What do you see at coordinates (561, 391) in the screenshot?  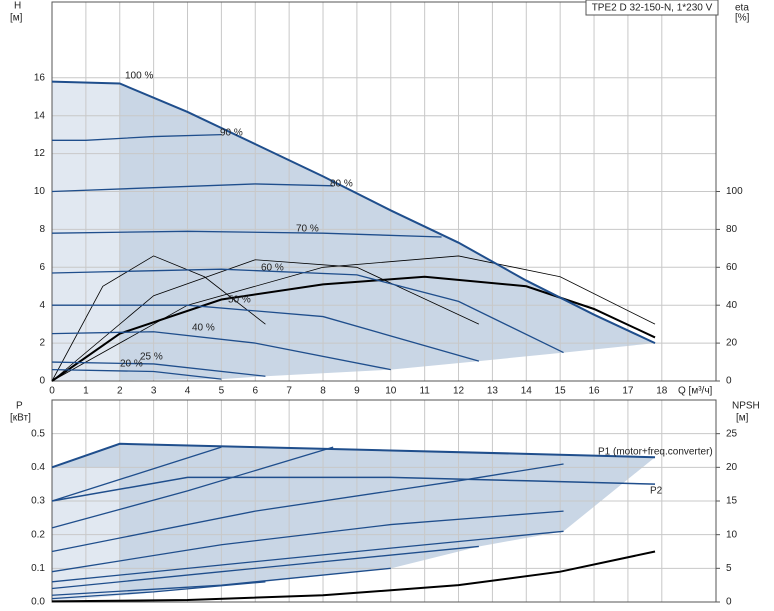 I see `x-tick-label: 15` at bounding box center [561, 391].